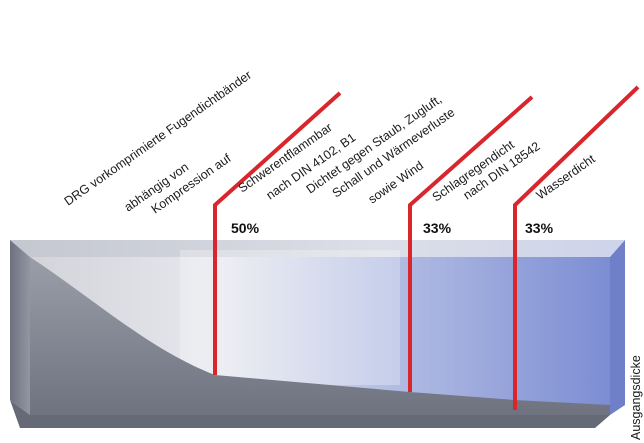  What do you see at coordinates (539, 228) in the screenshot?
I see `percentage-3: 33%` at bounding box center [539, 228].